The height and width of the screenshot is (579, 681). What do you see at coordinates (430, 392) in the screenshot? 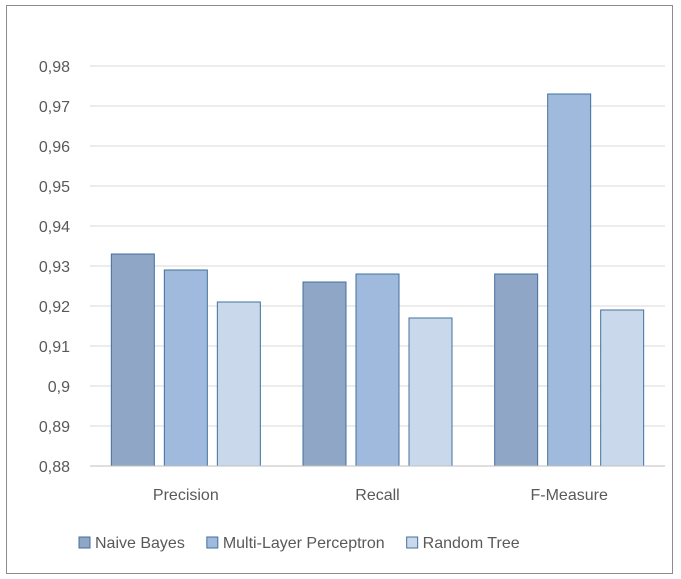
I see `bar-random-tree-recall` at bounding box center [430, 392].